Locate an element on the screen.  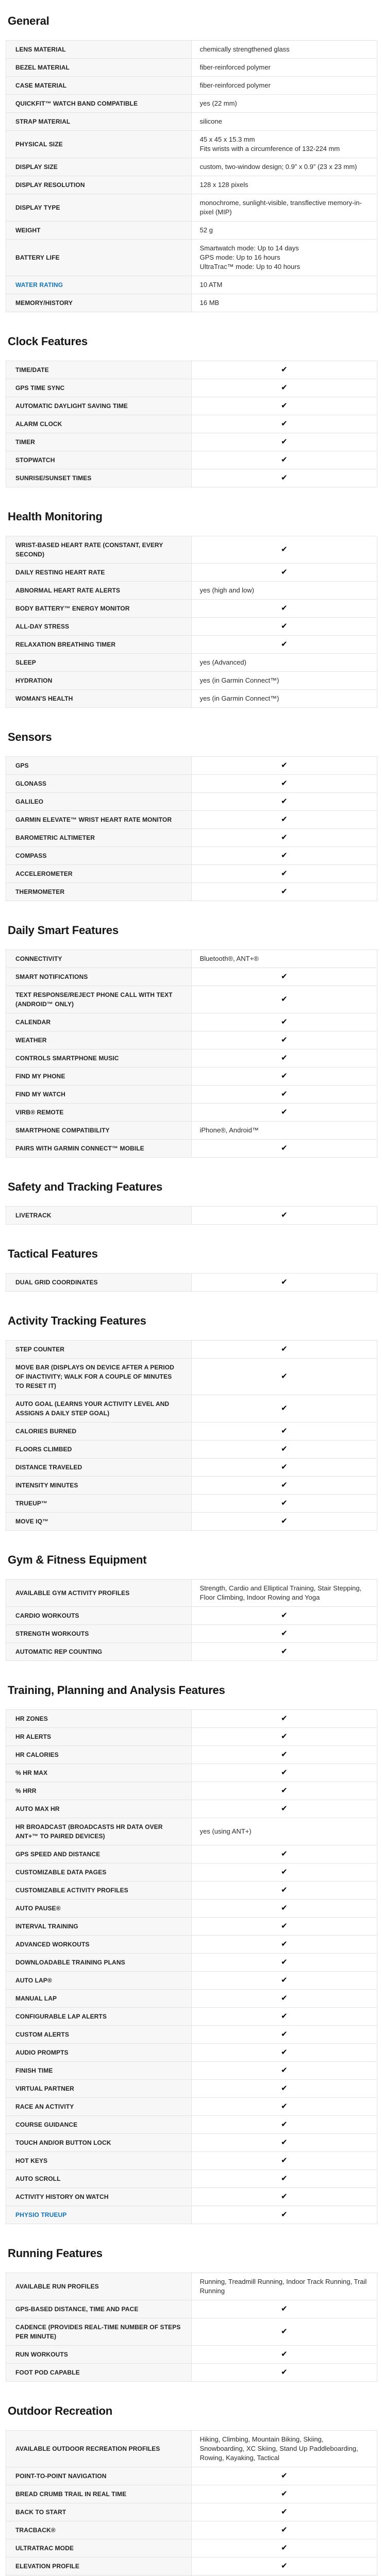
spec-value: silicone is located at coordinates (211, 121).